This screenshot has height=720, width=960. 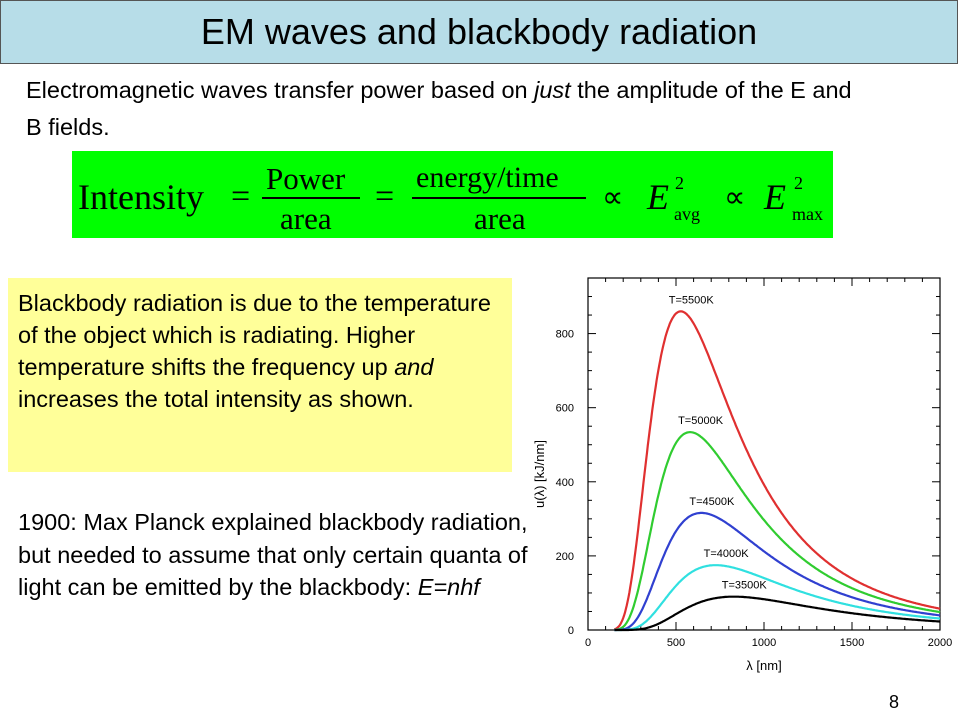 What do you see at coordinates (940, 643) in the screenshot?
I see `x-tick-label: 2000` at bounding box center [940, 643].